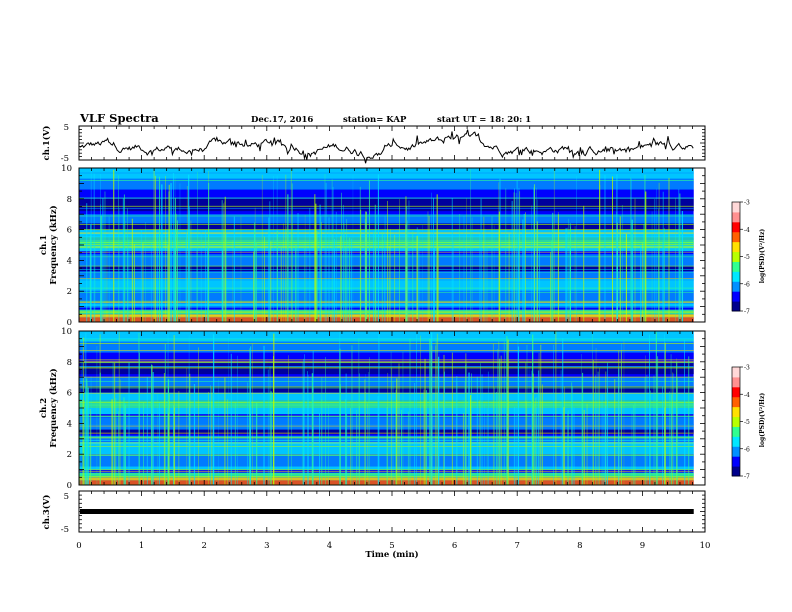  What do you see at coordinates (69, 486) in the screenshot?
I see `frequency-tick-label: 0` at bounding box center [69, 486].